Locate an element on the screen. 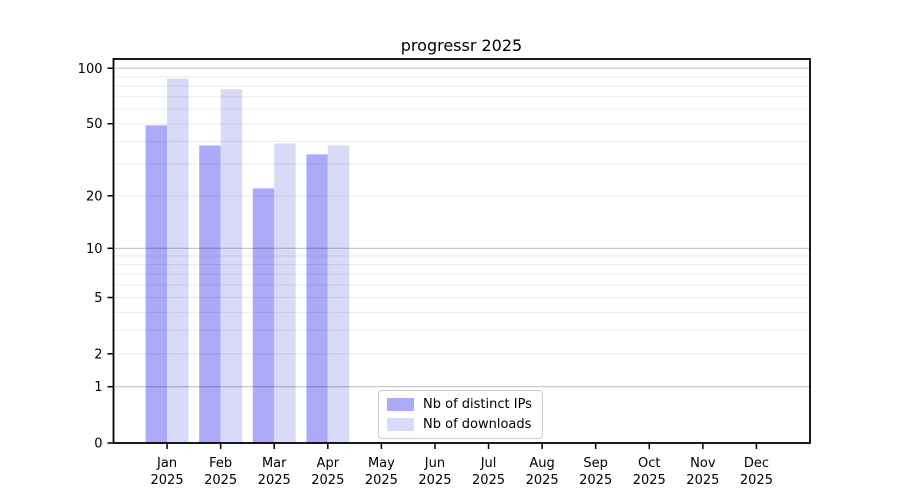  bar-distinct-ips-mar is located at coordinates (263, 315).